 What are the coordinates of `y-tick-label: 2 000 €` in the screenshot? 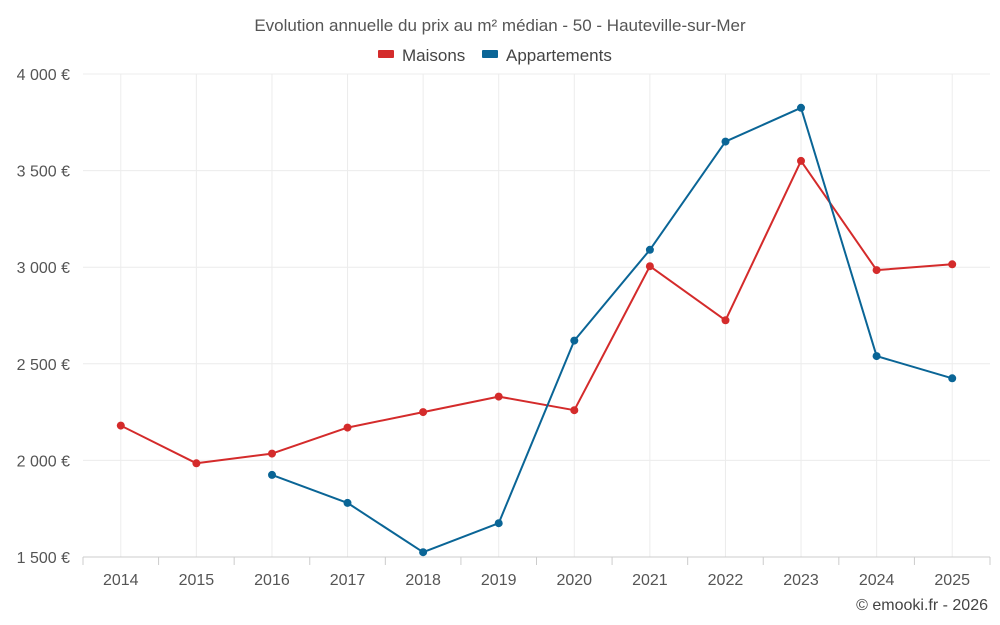 It's located at (43, 461).